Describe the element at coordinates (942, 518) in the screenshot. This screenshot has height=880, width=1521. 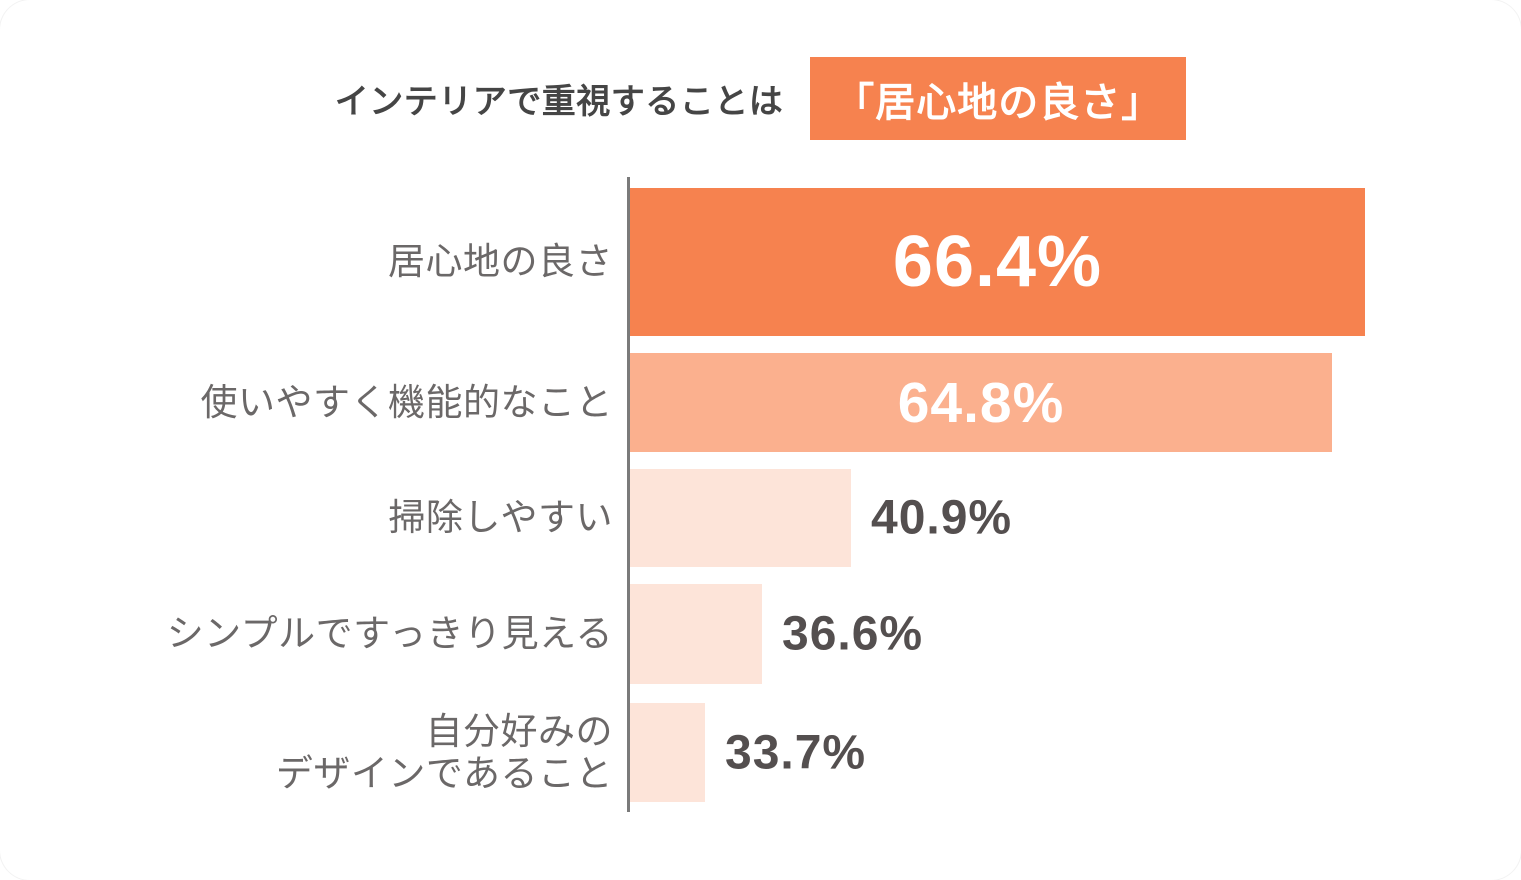
I see `bar-value-label: 40.9%` at that location.